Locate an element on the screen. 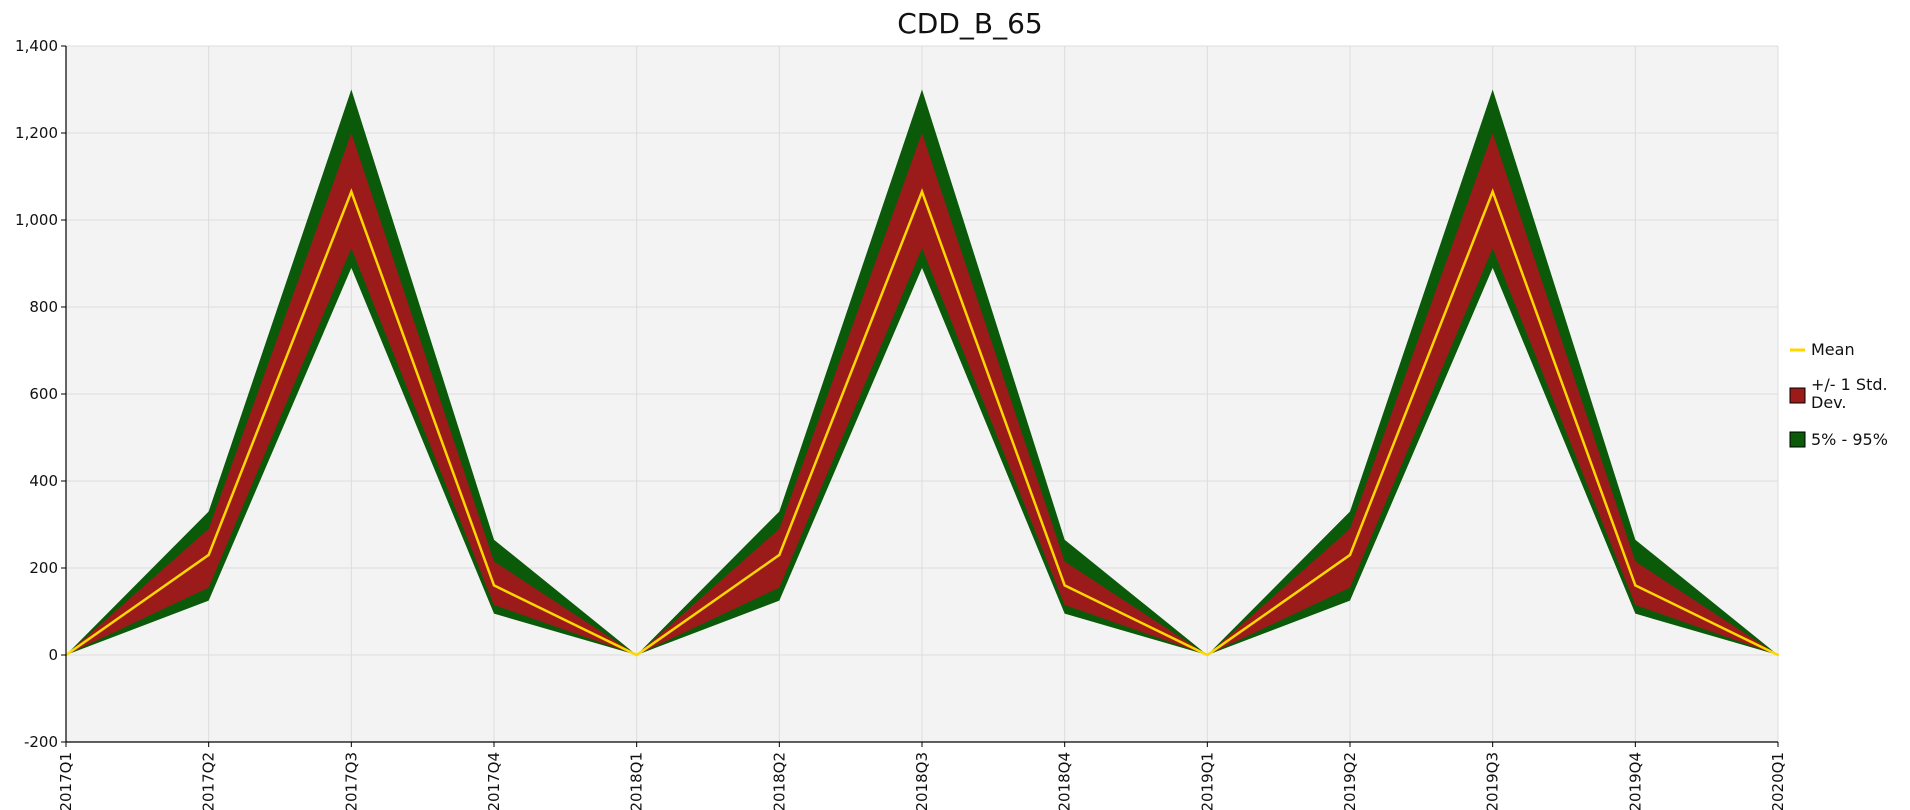 This screenshot has height=810, width=1910. y-tick-label: 1,200 is located at coordinates (36, 133).